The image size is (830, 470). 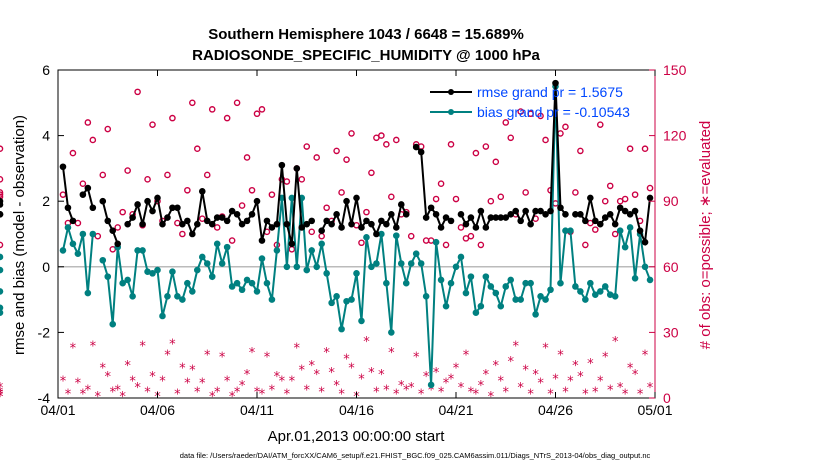 What do you see at coordinates (455, 410) in the screenshot?
I see `x-tick-label: 04/21` at bounding box center [455, 410].